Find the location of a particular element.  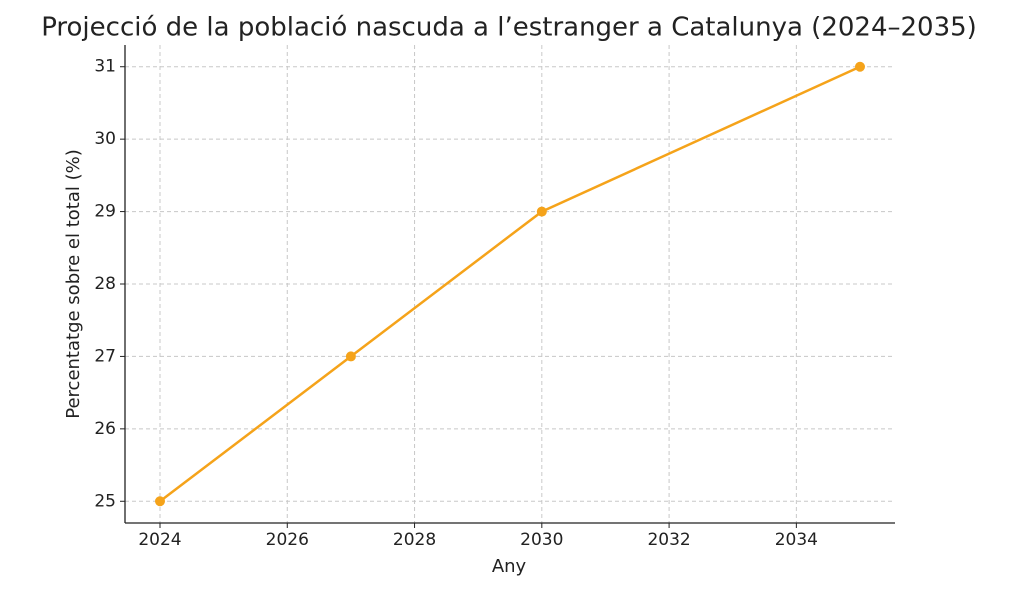

y-tick-label: 26 is located at coordinates (105, 429).